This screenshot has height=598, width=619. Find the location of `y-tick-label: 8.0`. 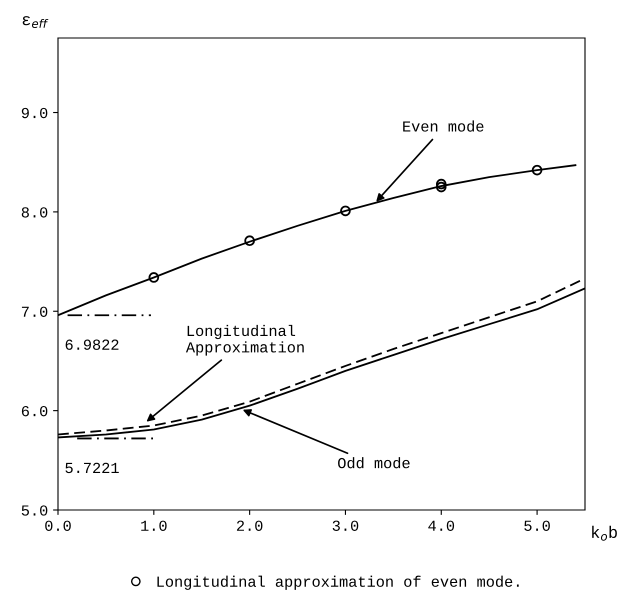

y-tick-label: 8.0 is located at coordinates (35, 212).